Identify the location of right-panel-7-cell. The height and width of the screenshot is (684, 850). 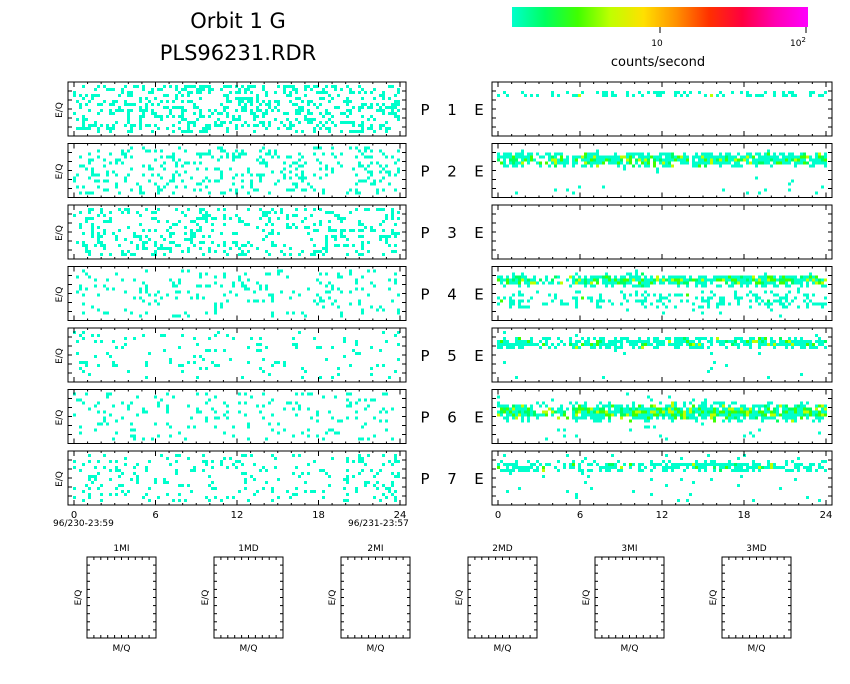
(711, 461).